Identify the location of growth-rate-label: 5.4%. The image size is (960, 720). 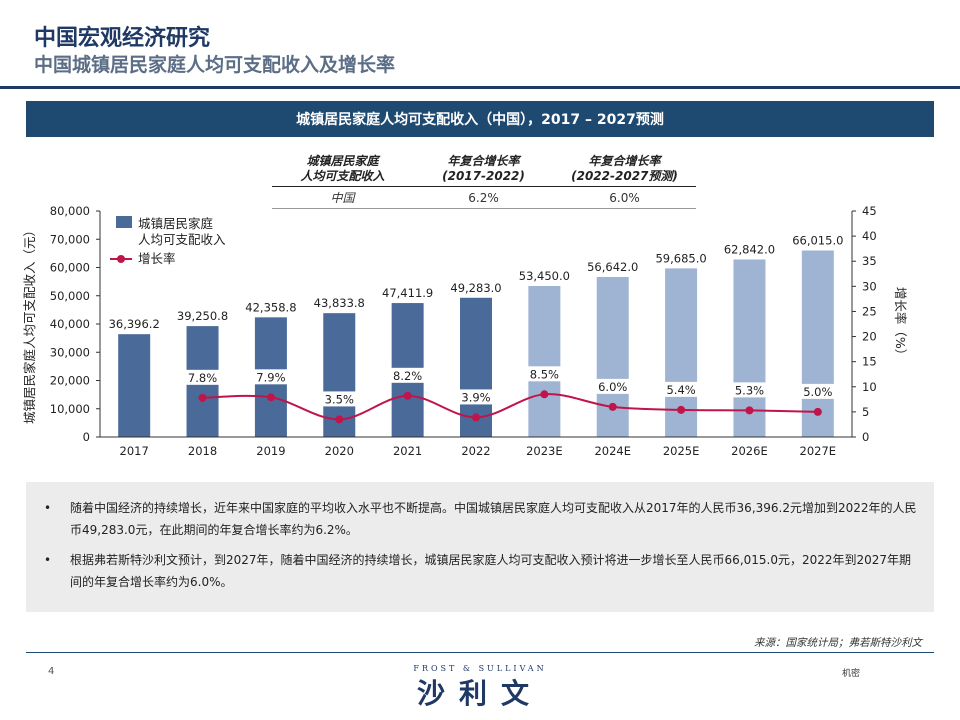
(680, 390).